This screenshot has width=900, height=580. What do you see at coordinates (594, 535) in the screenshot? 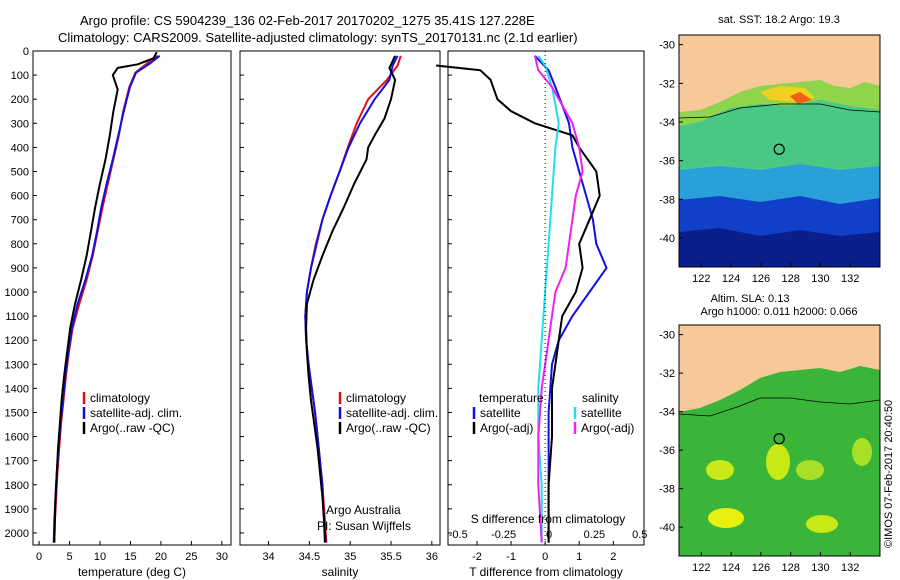
I see `top-tick-label: 0.25` at bounding box center [594, 535].